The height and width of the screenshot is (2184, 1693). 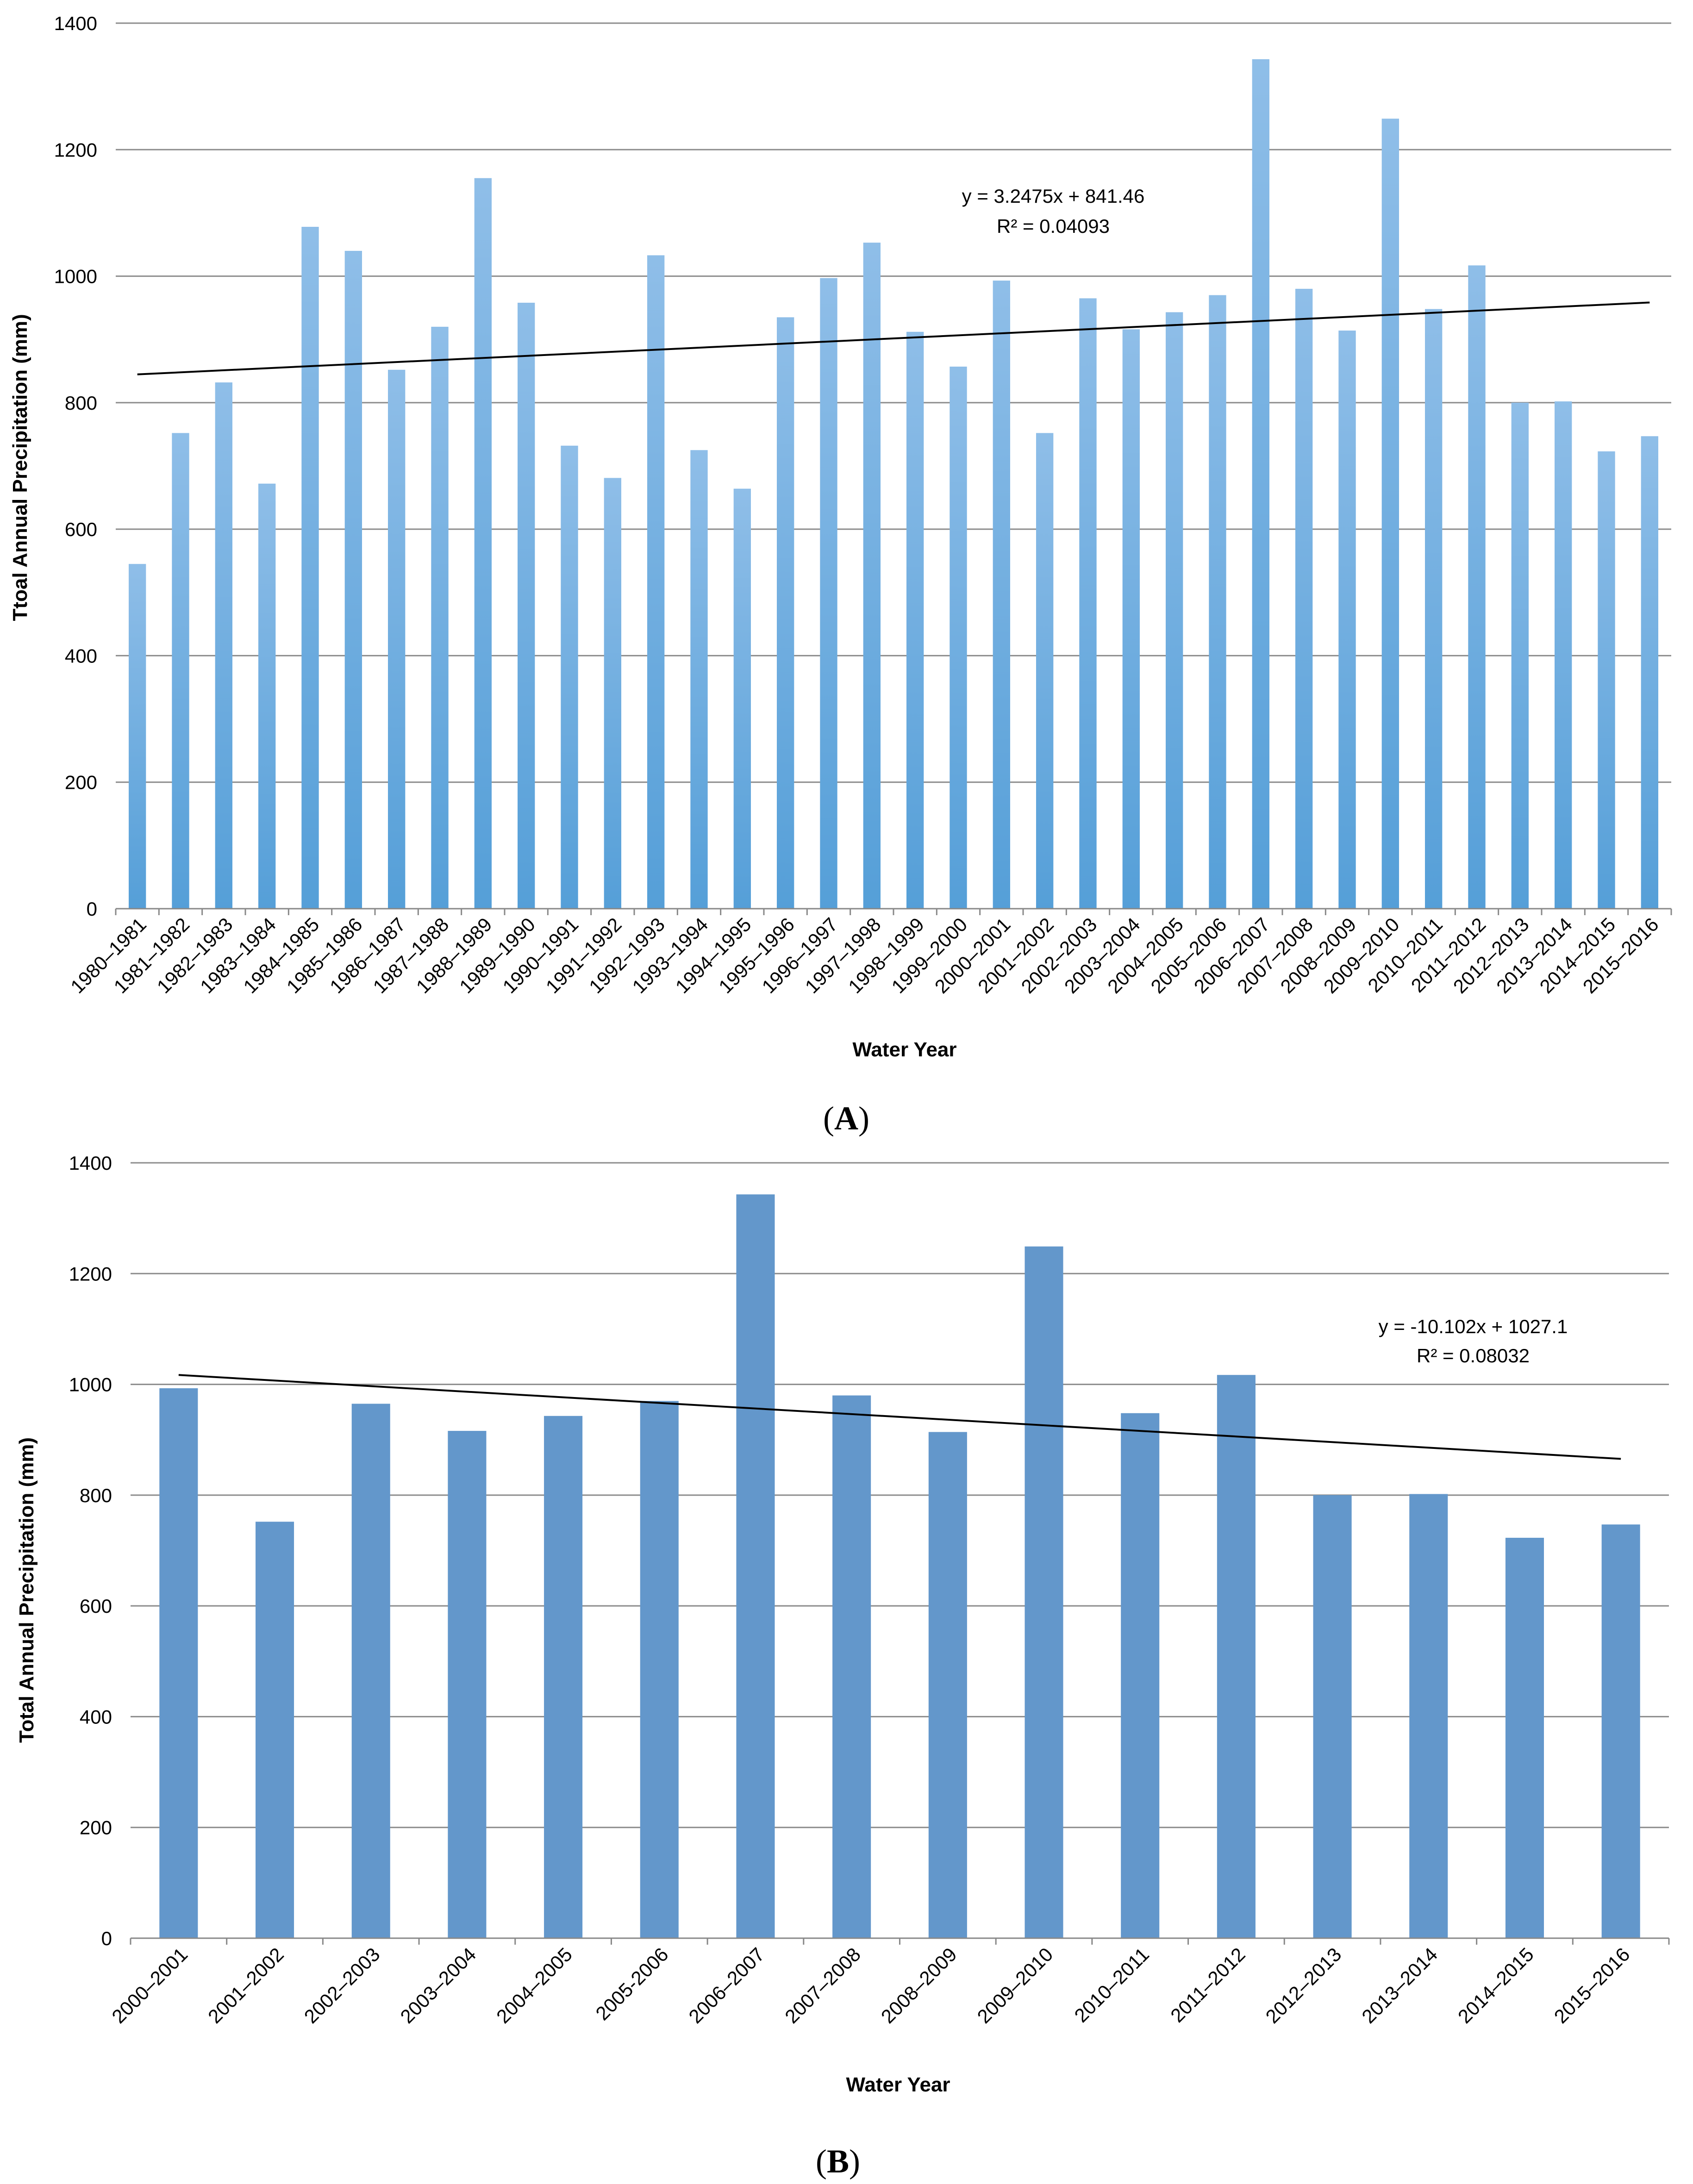 What do you see at coordinates (919, 1985) in the screenshot?
I see `x-tick-label: 2008–2009` at bounding box center [919, 1985].